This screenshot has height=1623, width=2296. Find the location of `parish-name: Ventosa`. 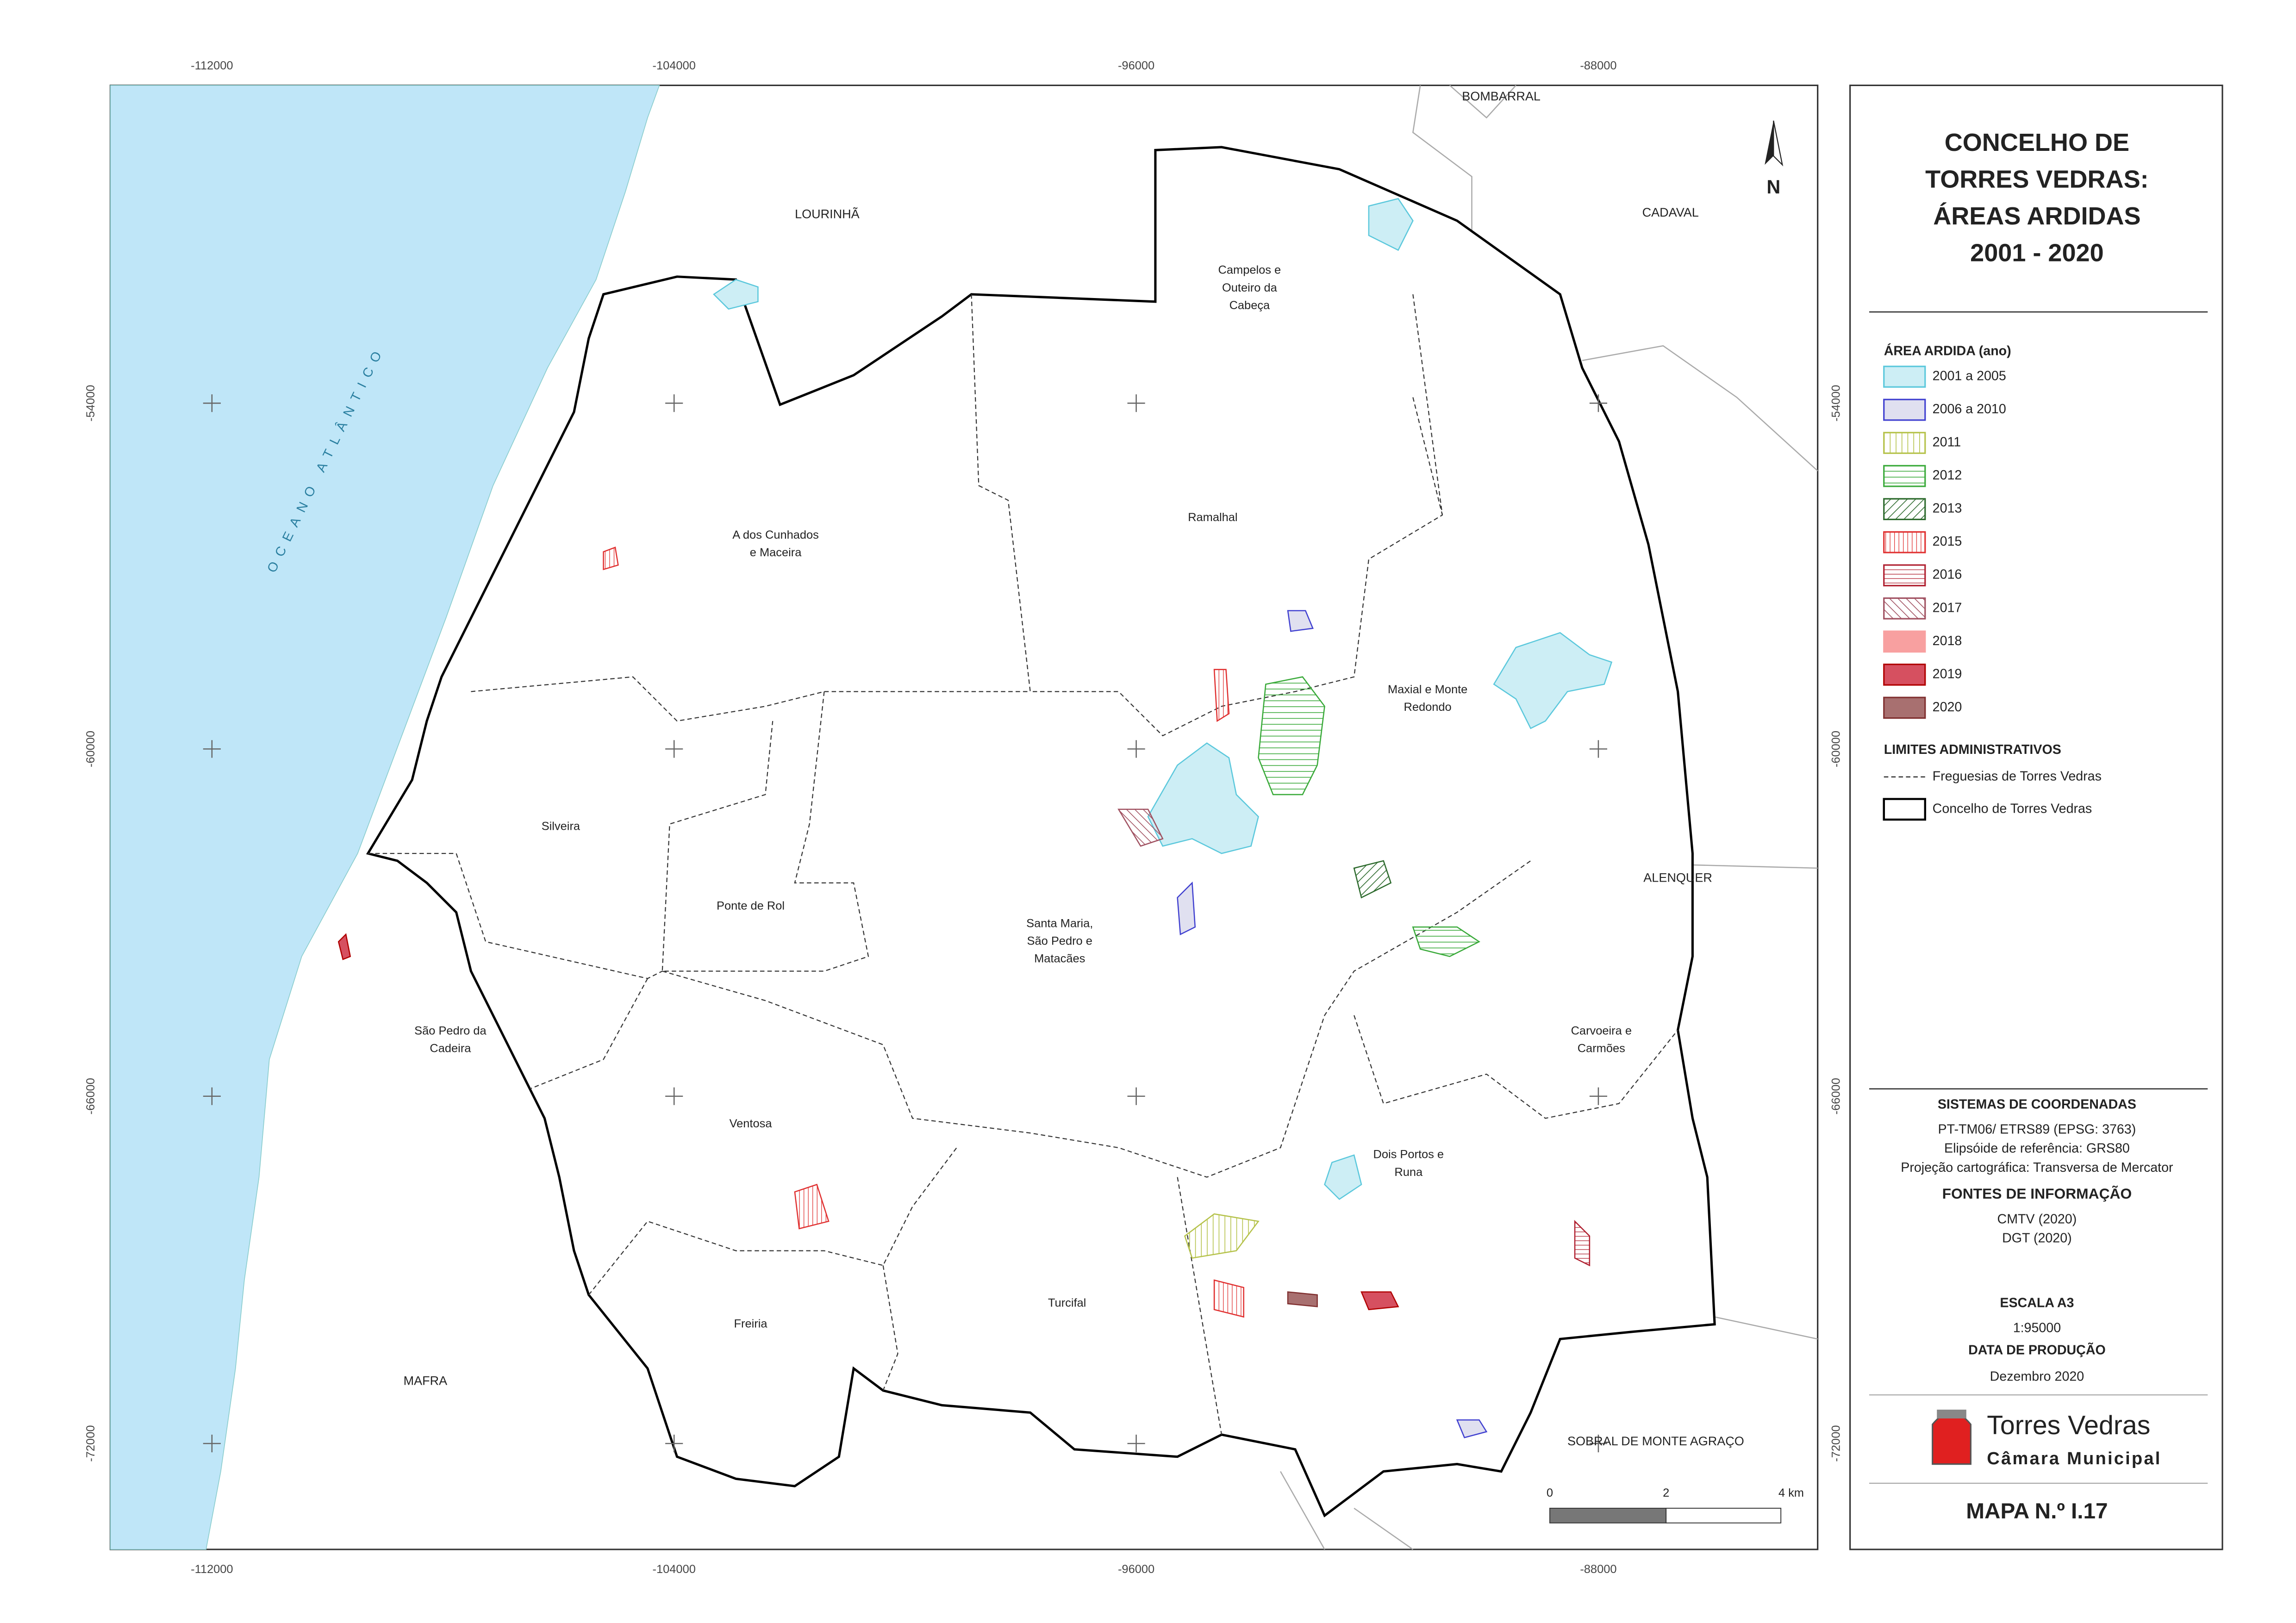

parish-name: Ventosa is located at coordinates (751, 1123).